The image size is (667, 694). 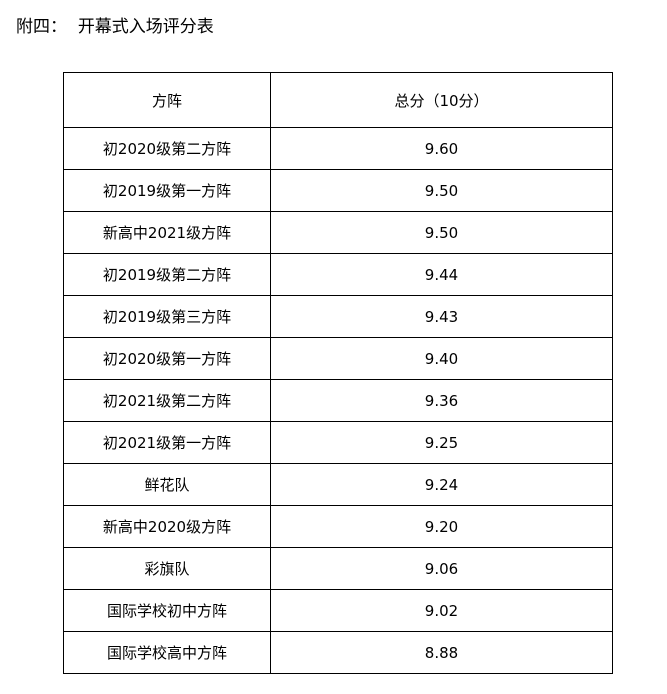 I want to click on formation-name: 初2019级第三方阵, so click(x=167, y=316).